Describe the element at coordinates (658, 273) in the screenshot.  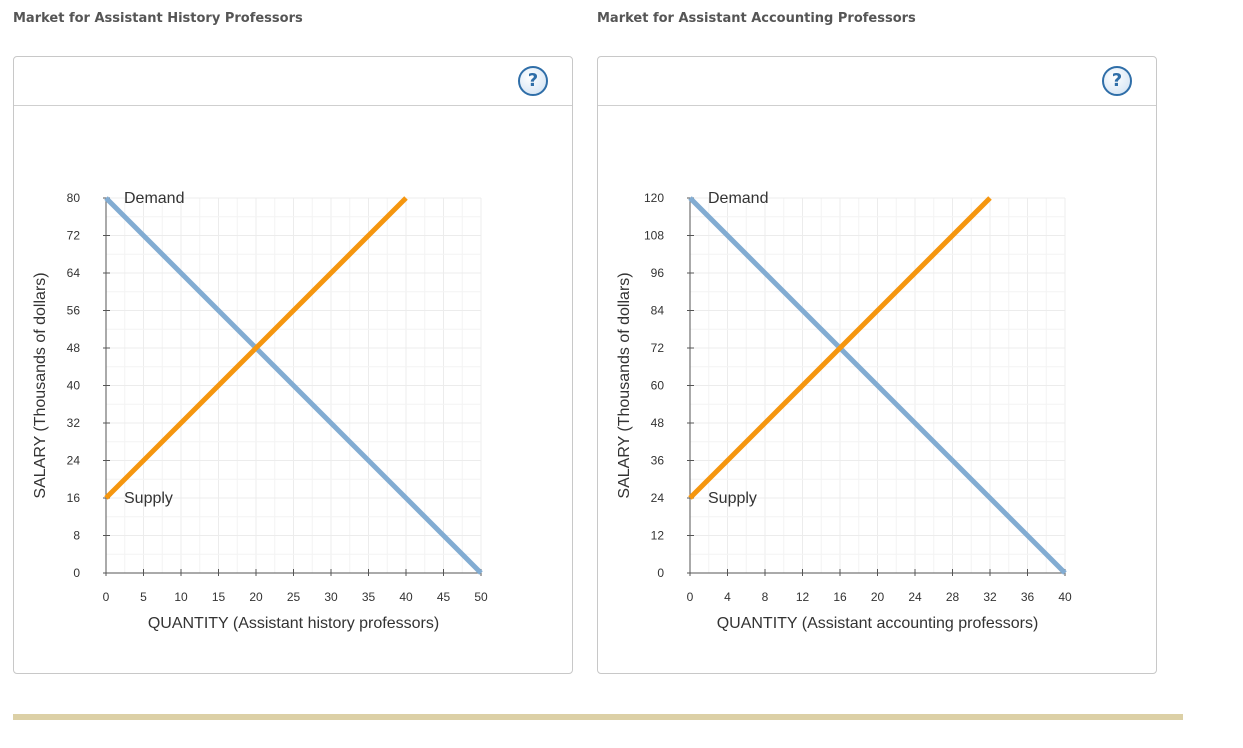
I see `y-tick-label: 96` at that location.